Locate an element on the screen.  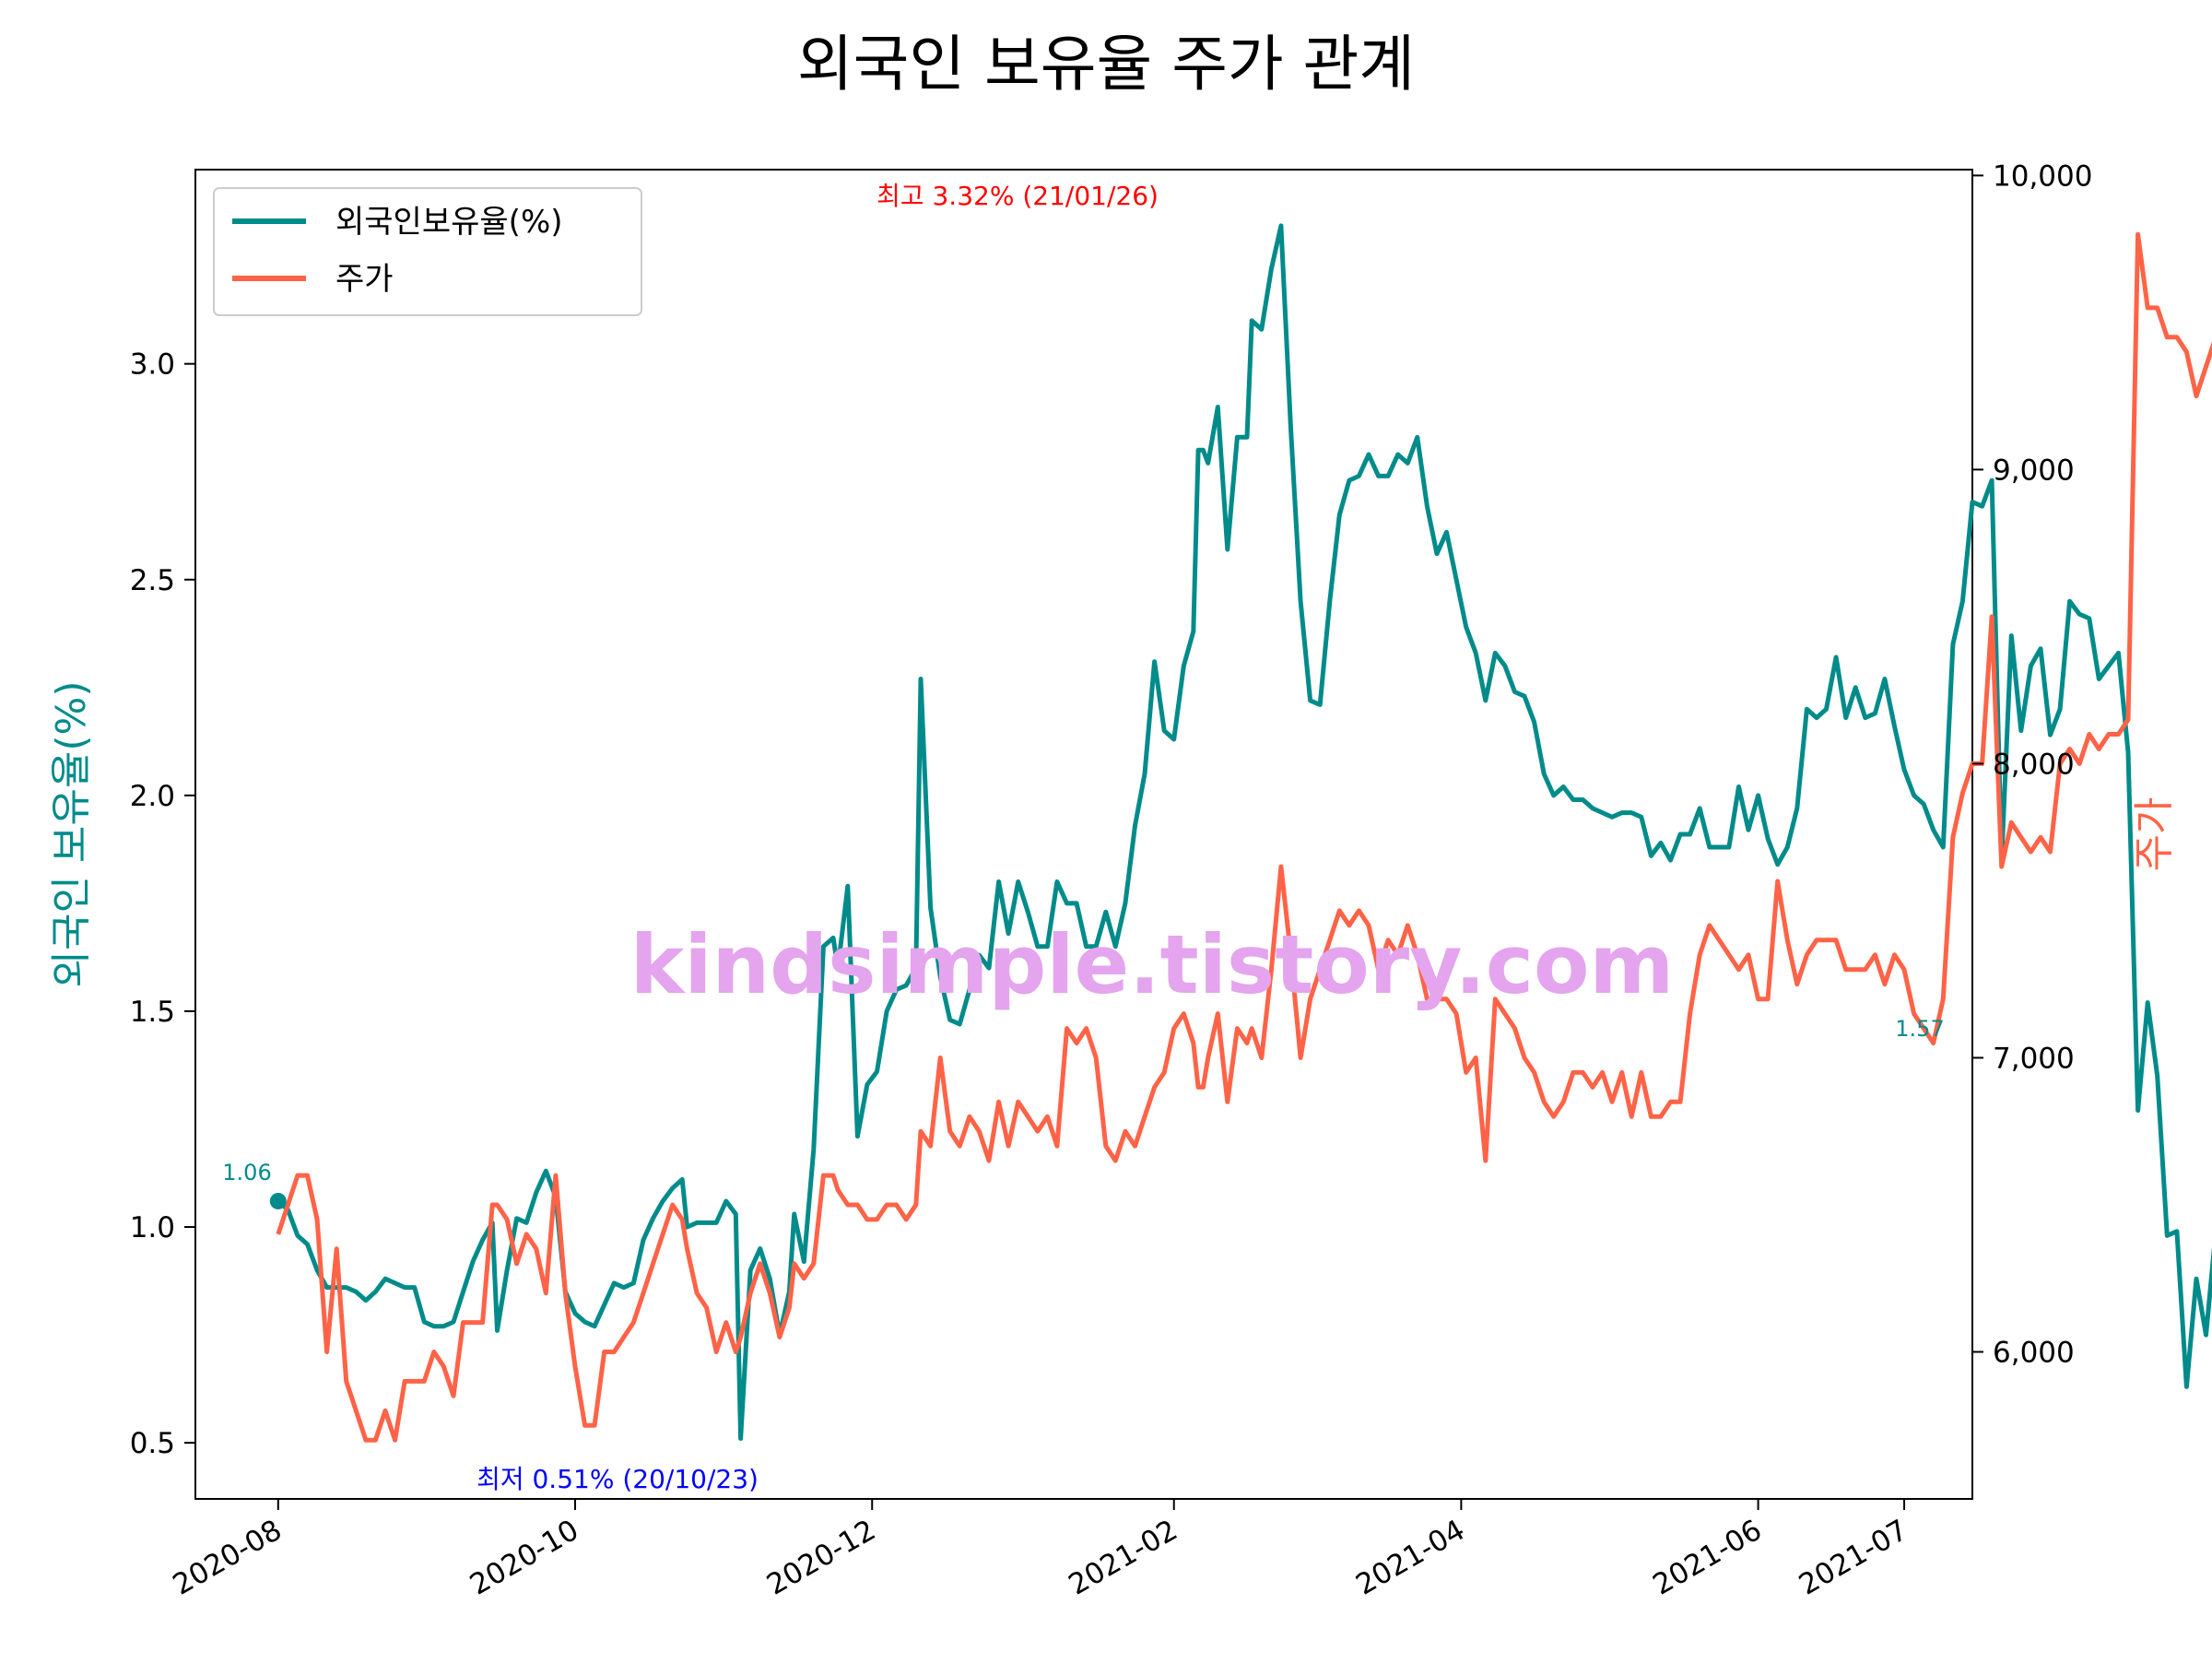
x-tick-label: 2021-07 is located at coordinates (1853, 1558).